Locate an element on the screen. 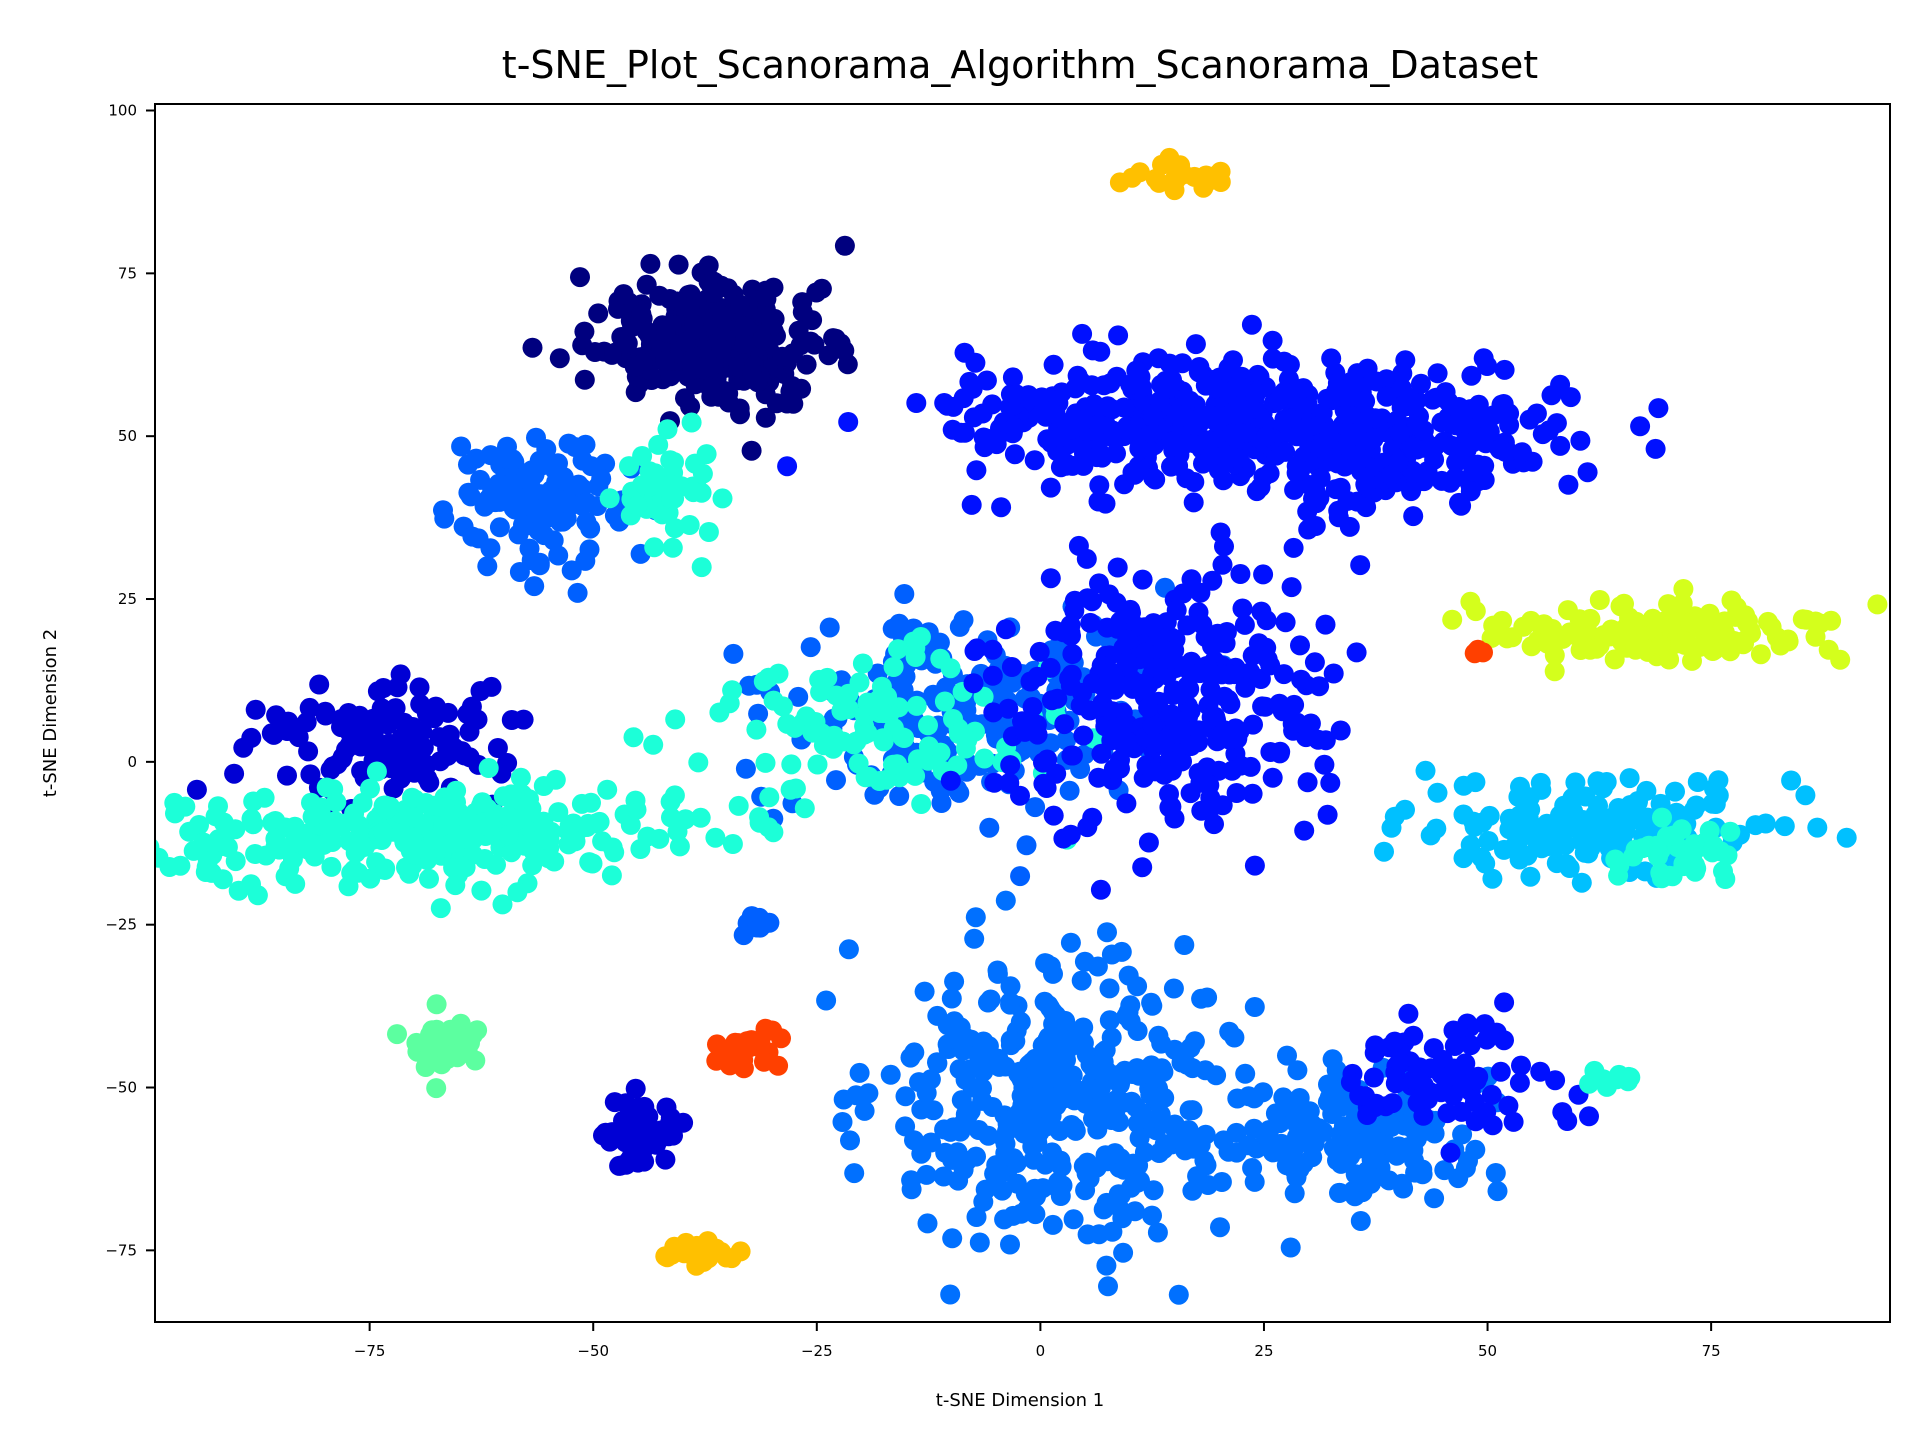  y-tick-label: 0 is located at coordinates (132, 762).